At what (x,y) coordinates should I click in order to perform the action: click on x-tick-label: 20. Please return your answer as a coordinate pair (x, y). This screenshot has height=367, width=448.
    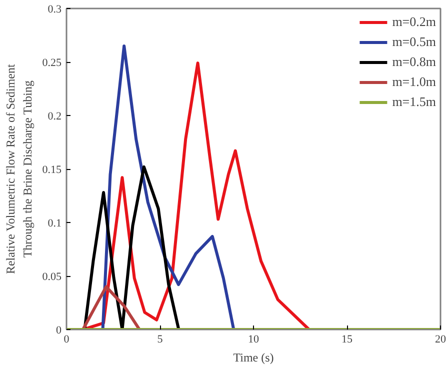
    Looking at the image, I should click on (440, 340).